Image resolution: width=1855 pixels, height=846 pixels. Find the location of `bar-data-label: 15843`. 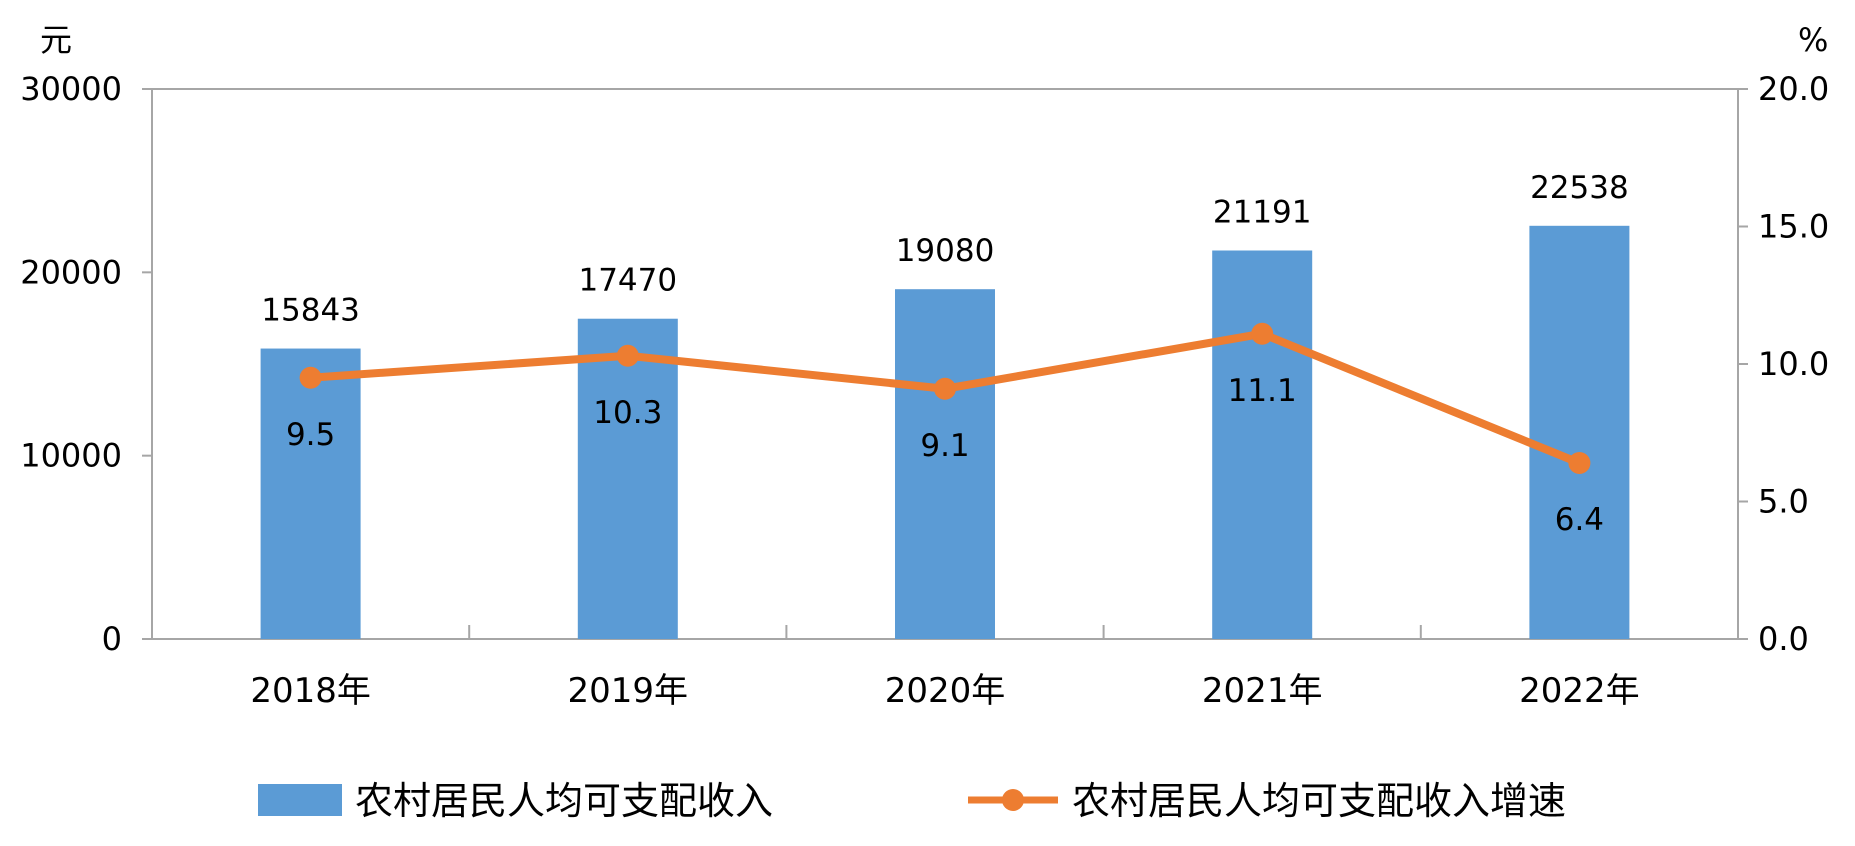

bar-data-label: 15843 is located at coordinates (310, 311).